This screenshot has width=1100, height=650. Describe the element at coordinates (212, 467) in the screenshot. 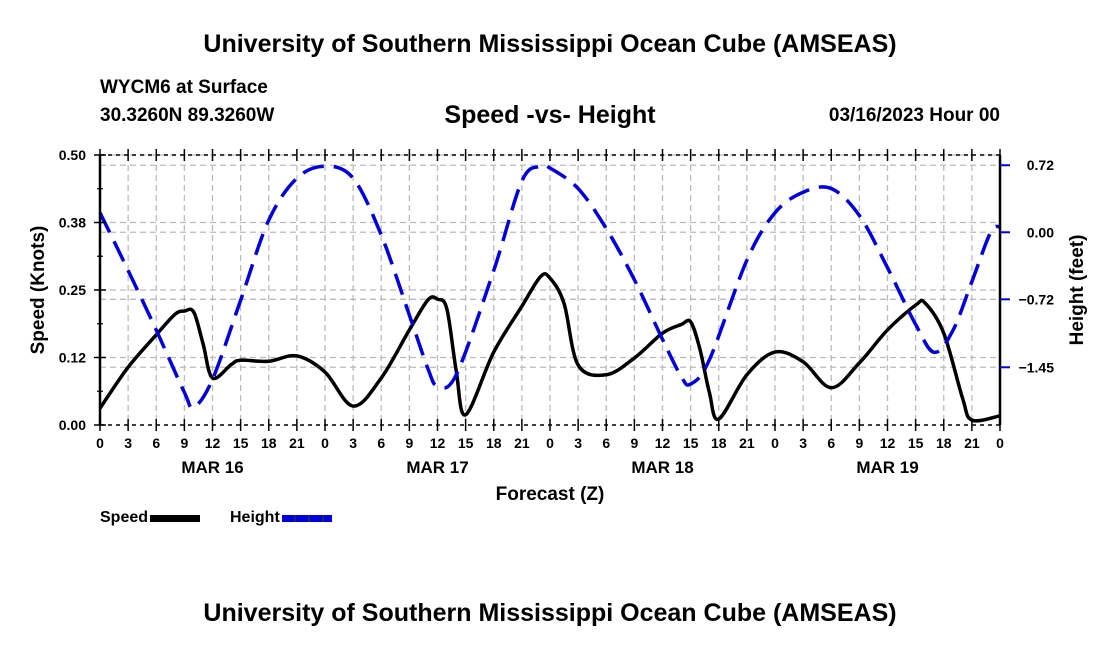

I see `day-label: MAR 16` at that location.